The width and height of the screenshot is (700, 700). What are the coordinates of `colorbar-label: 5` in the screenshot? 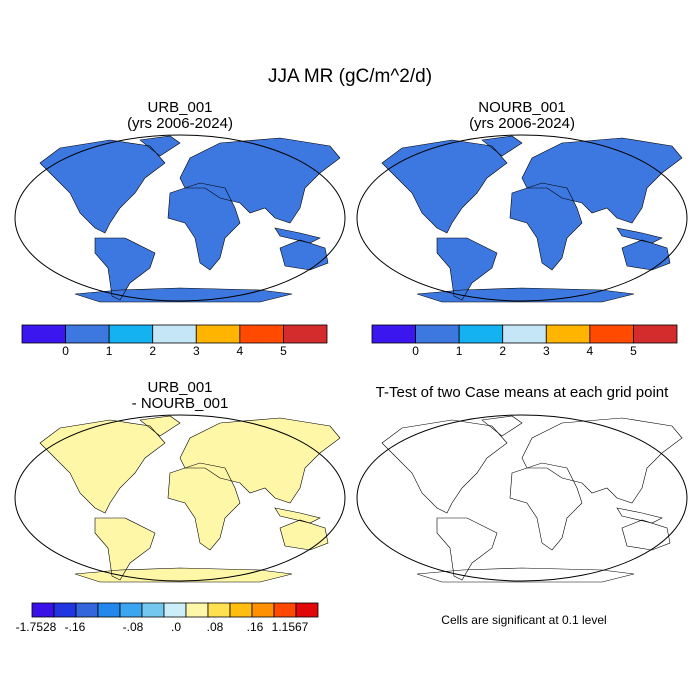 It's located at (633, 351).